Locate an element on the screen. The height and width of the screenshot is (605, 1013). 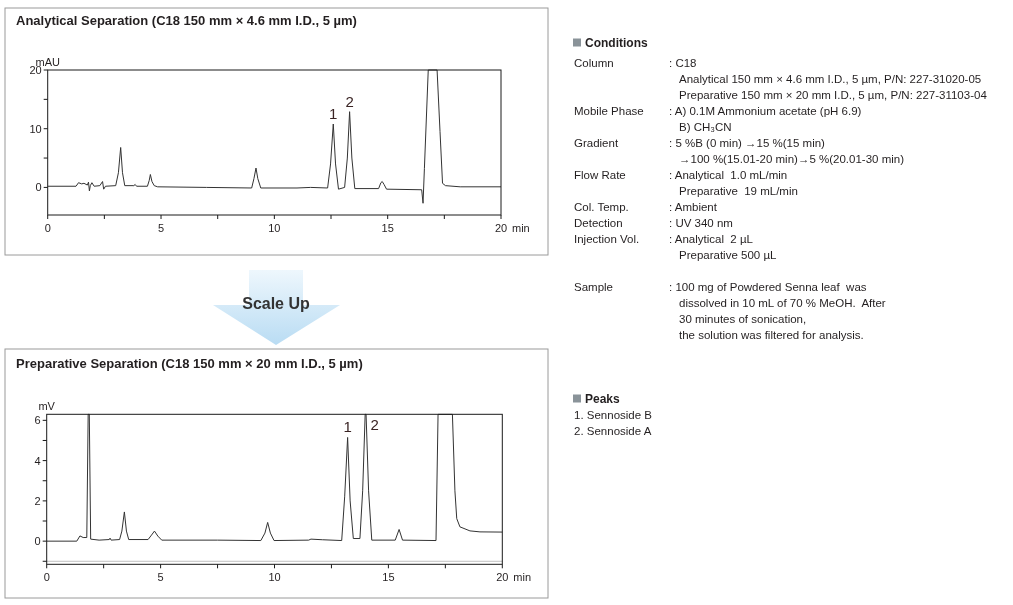
chart-title: Preparative Separation (C18 150 mm × 20 mm I.D., 5 µm) is located at coordinates (189, 363).